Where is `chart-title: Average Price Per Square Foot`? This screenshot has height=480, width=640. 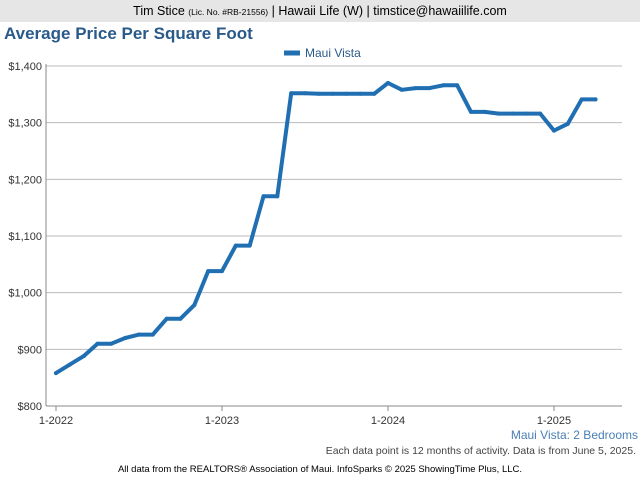 chart-title: Average Price Per Square Foot is located at coordinates (128, 33).